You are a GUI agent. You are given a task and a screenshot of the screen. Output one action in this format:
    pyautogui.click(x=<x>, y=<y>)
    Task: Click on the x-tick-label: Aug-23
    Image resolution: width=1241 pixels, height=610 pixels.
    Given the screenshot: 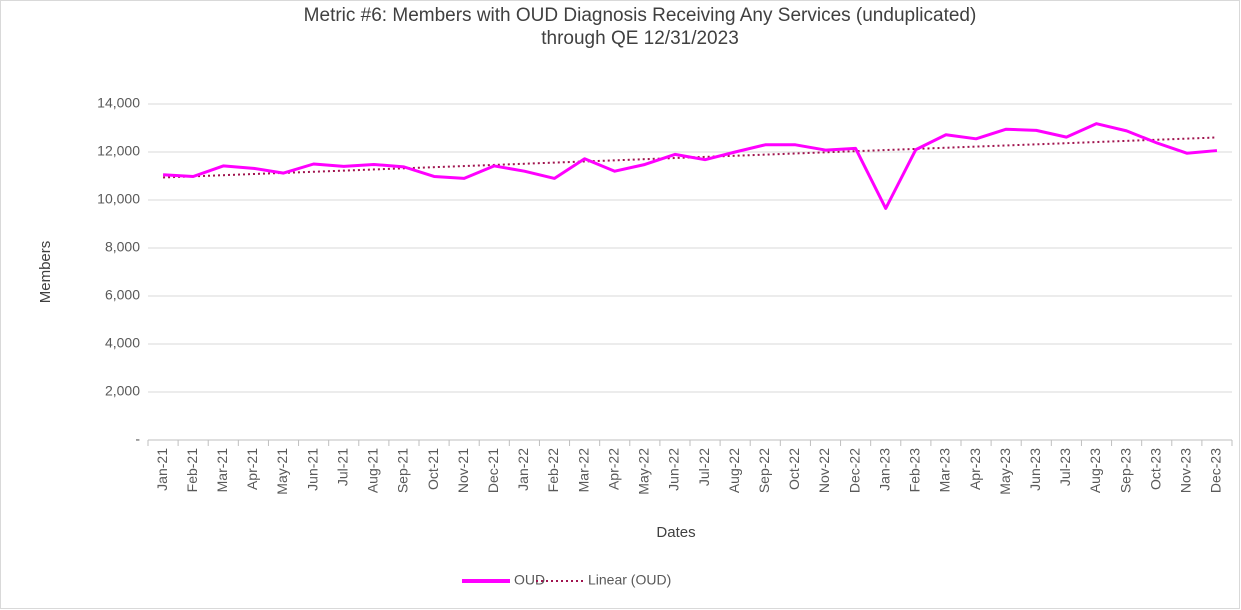 What is the action you would take?
    pyautogui.click(x=1095, y=470)
    